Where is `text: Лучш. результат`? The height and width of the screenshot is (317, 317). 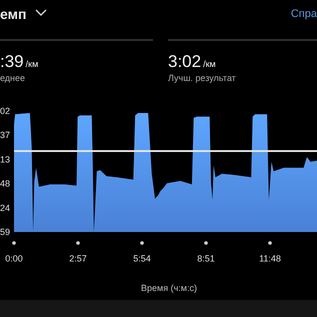
text: Лучш. результат is located at coordinates (202, 78).